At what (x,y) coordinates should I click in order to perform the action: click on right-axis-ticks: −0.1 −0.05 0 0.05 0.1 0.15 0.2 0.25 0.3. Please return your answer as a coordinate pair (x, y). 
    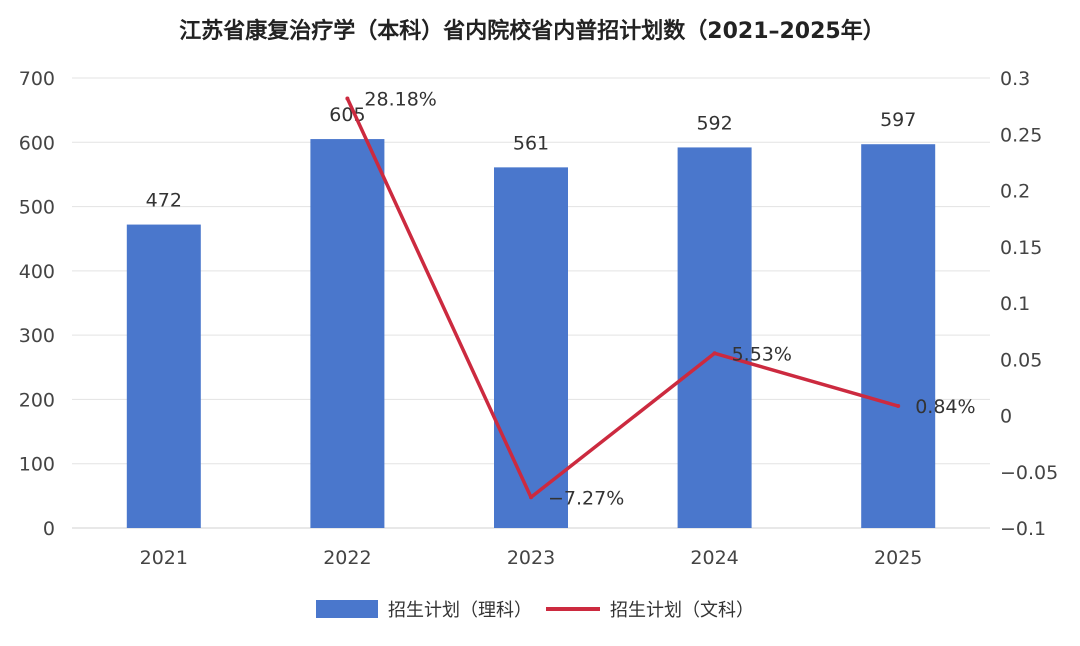
    Looking at the image, I should click on (1029, 304).